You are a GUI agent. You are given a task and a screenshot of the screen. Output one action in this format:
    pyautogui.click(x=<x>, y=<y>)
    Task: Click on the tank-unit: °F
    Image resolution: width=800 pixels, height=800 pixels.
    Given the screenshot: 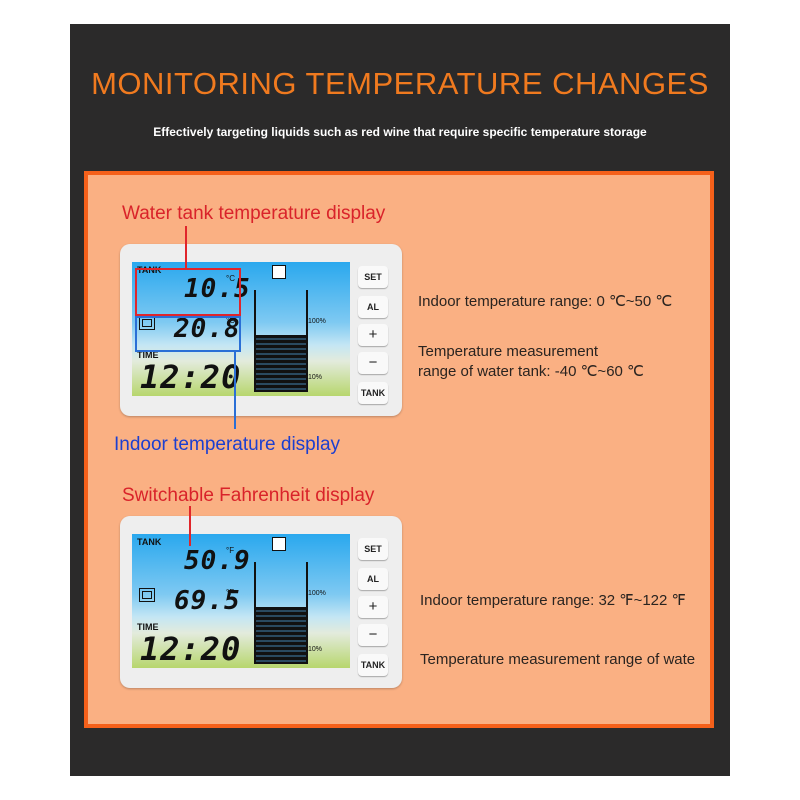 What is the action you would take?
    pyautogui.click(x=230, y=550)
    